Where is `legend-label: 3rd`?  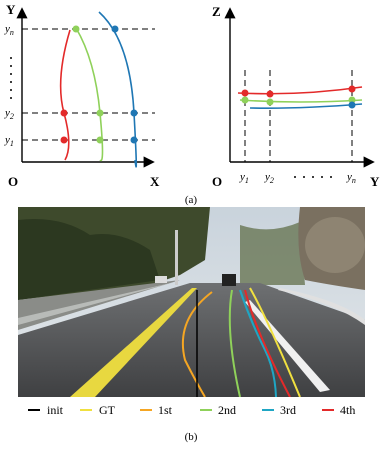 legend-label: 3rd is located at coordinates (288, 410).